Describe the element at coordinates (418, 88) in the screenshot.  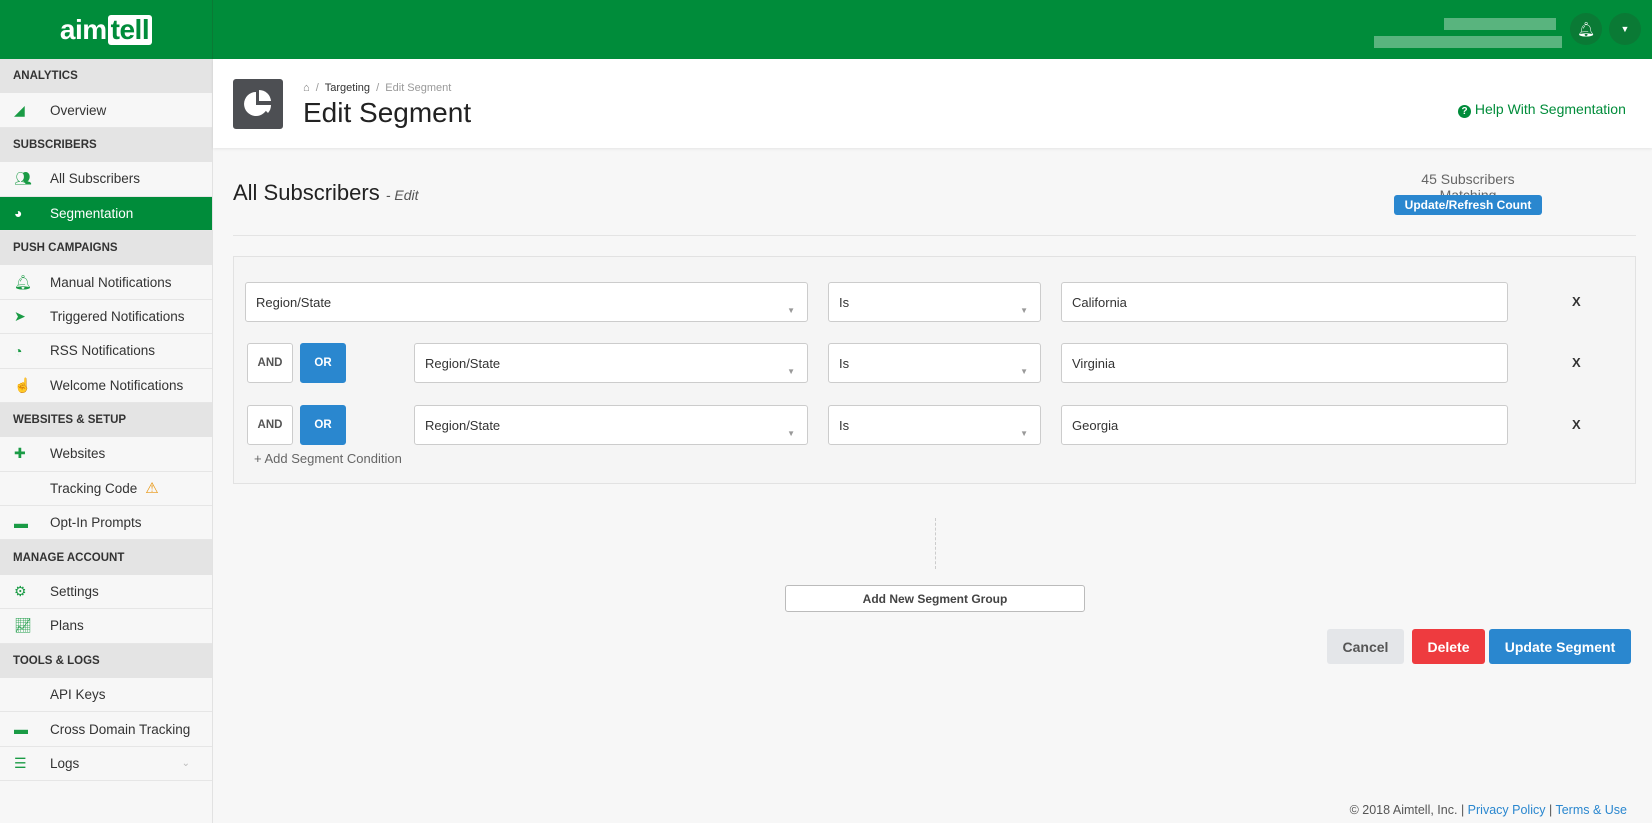
I see `breadcrumb-current: Edit Segment` at that location.